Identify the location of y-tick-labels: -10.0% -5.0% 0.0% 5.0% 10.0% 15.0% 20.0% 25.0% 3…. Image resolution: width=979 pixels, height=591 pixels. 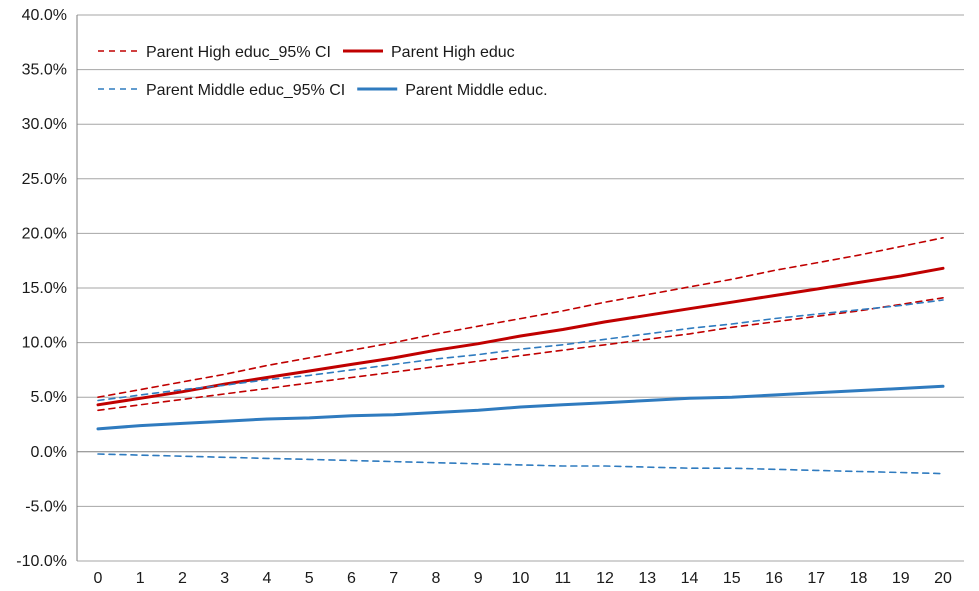
(41, 288).